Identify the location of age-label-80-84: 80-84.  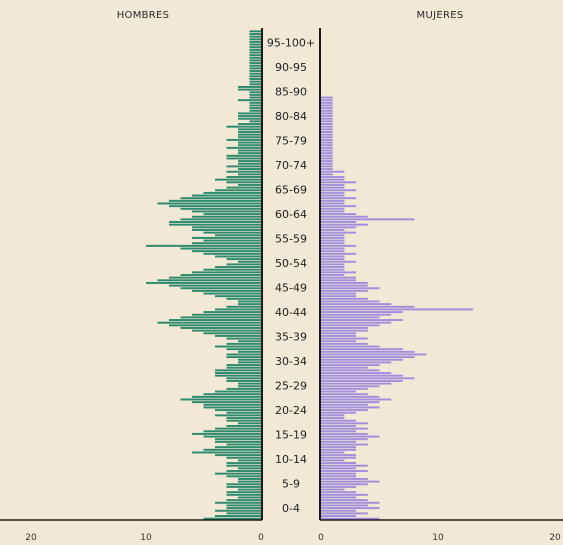
(291, 116).